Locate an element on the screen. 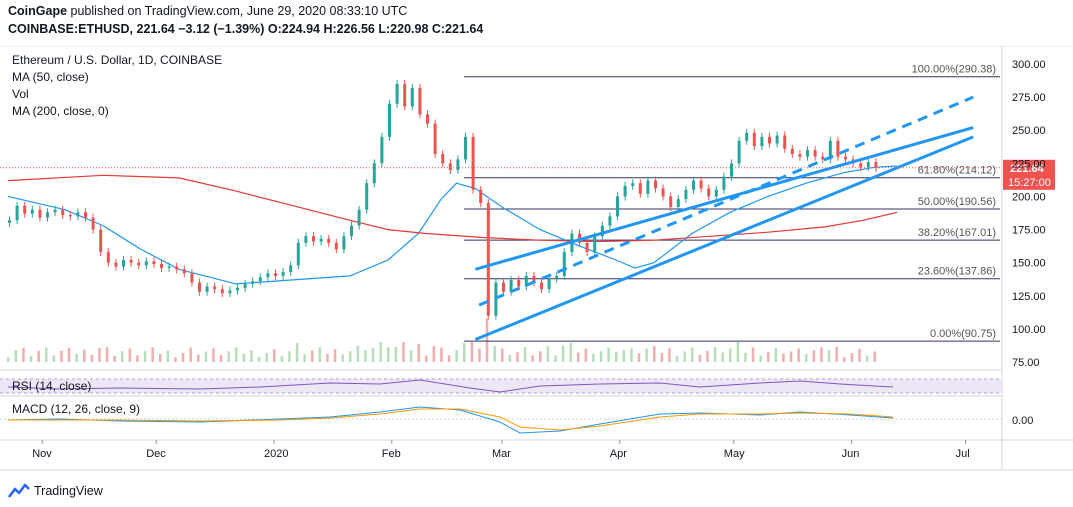 This screenshot has width=1073, height=507. ma200-line is located at coordinates (452, 208).